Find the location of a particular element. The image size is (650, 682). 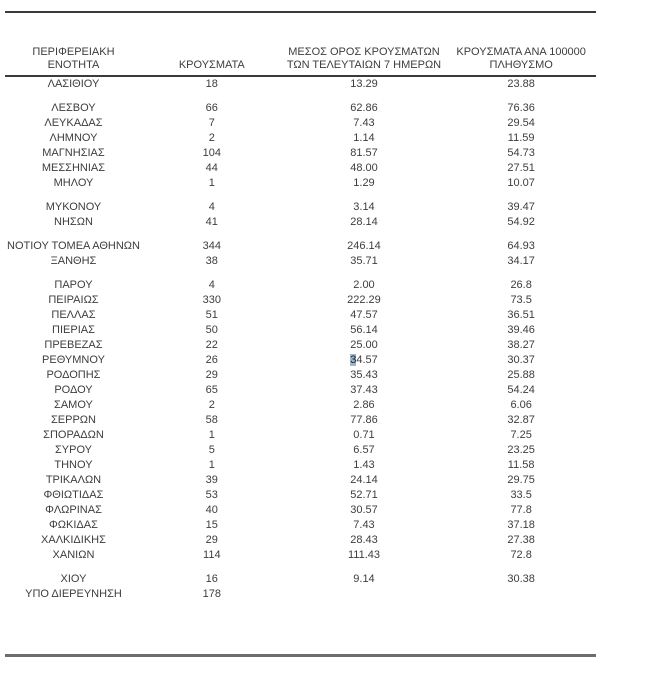

cell-7day-avg: 2.00 is located at coordinates (364, 285).